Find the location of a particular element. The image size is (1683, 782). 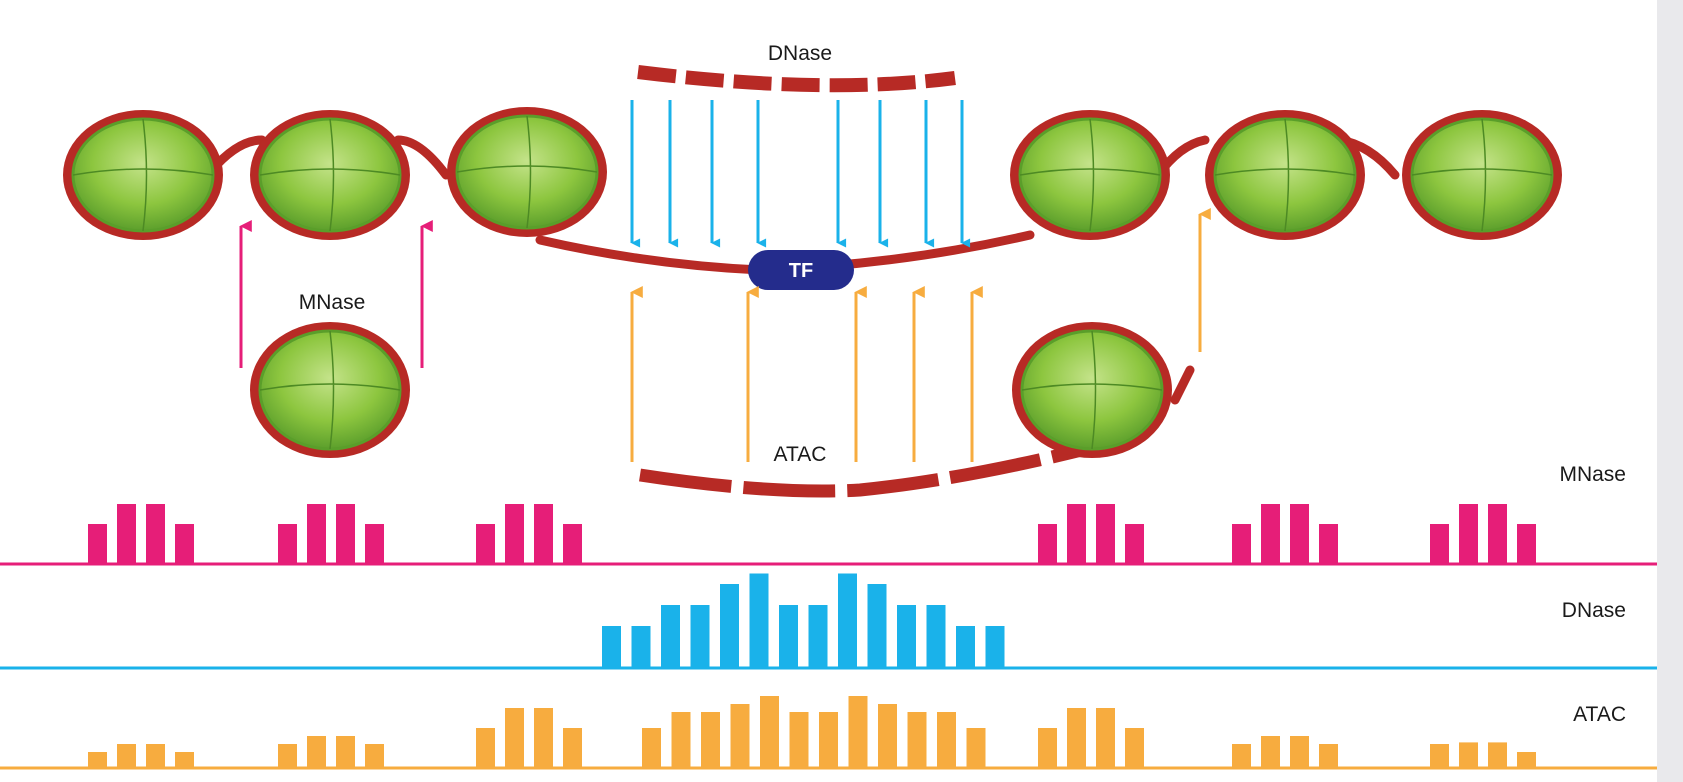

track-mnase-label: MNase is located at coordinates (1592, 474).